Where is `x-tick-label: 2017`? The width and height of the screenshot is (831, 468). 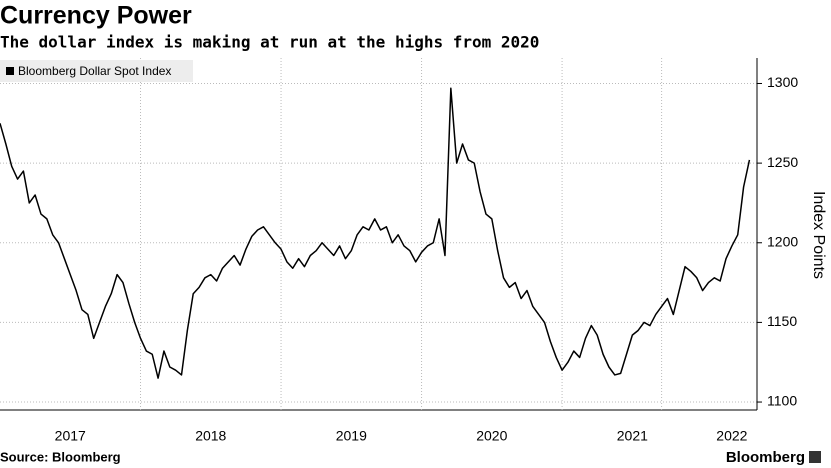
x-tick-label: 2017 is located at coordinates (70, 436).